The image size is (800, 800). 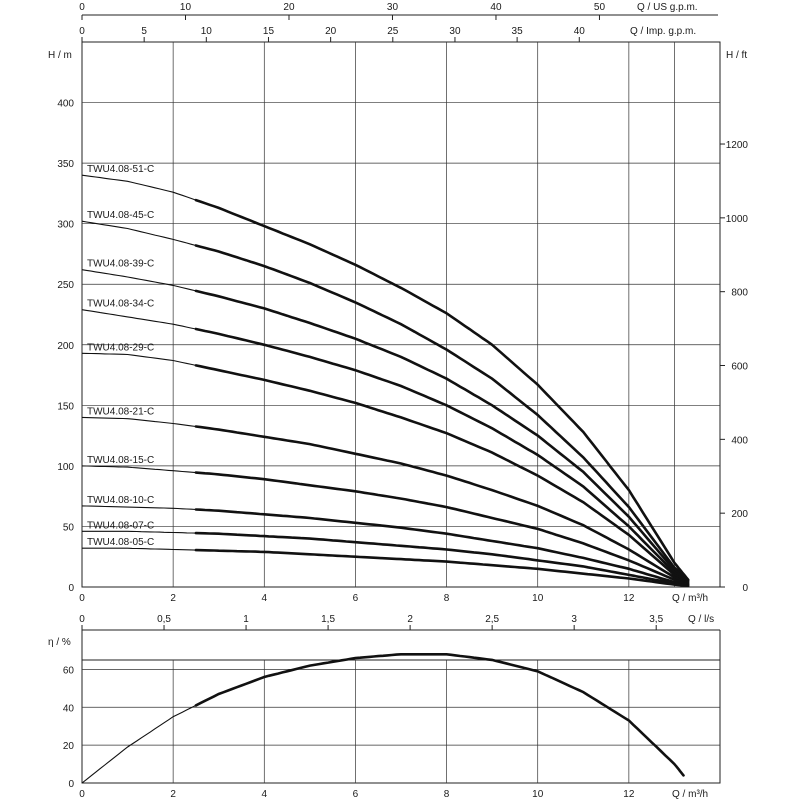 What do you see at coordinates (739, 514) in the screenshot?
I see `head-ft-tick-label: 200` at bounding box center [739, 514].